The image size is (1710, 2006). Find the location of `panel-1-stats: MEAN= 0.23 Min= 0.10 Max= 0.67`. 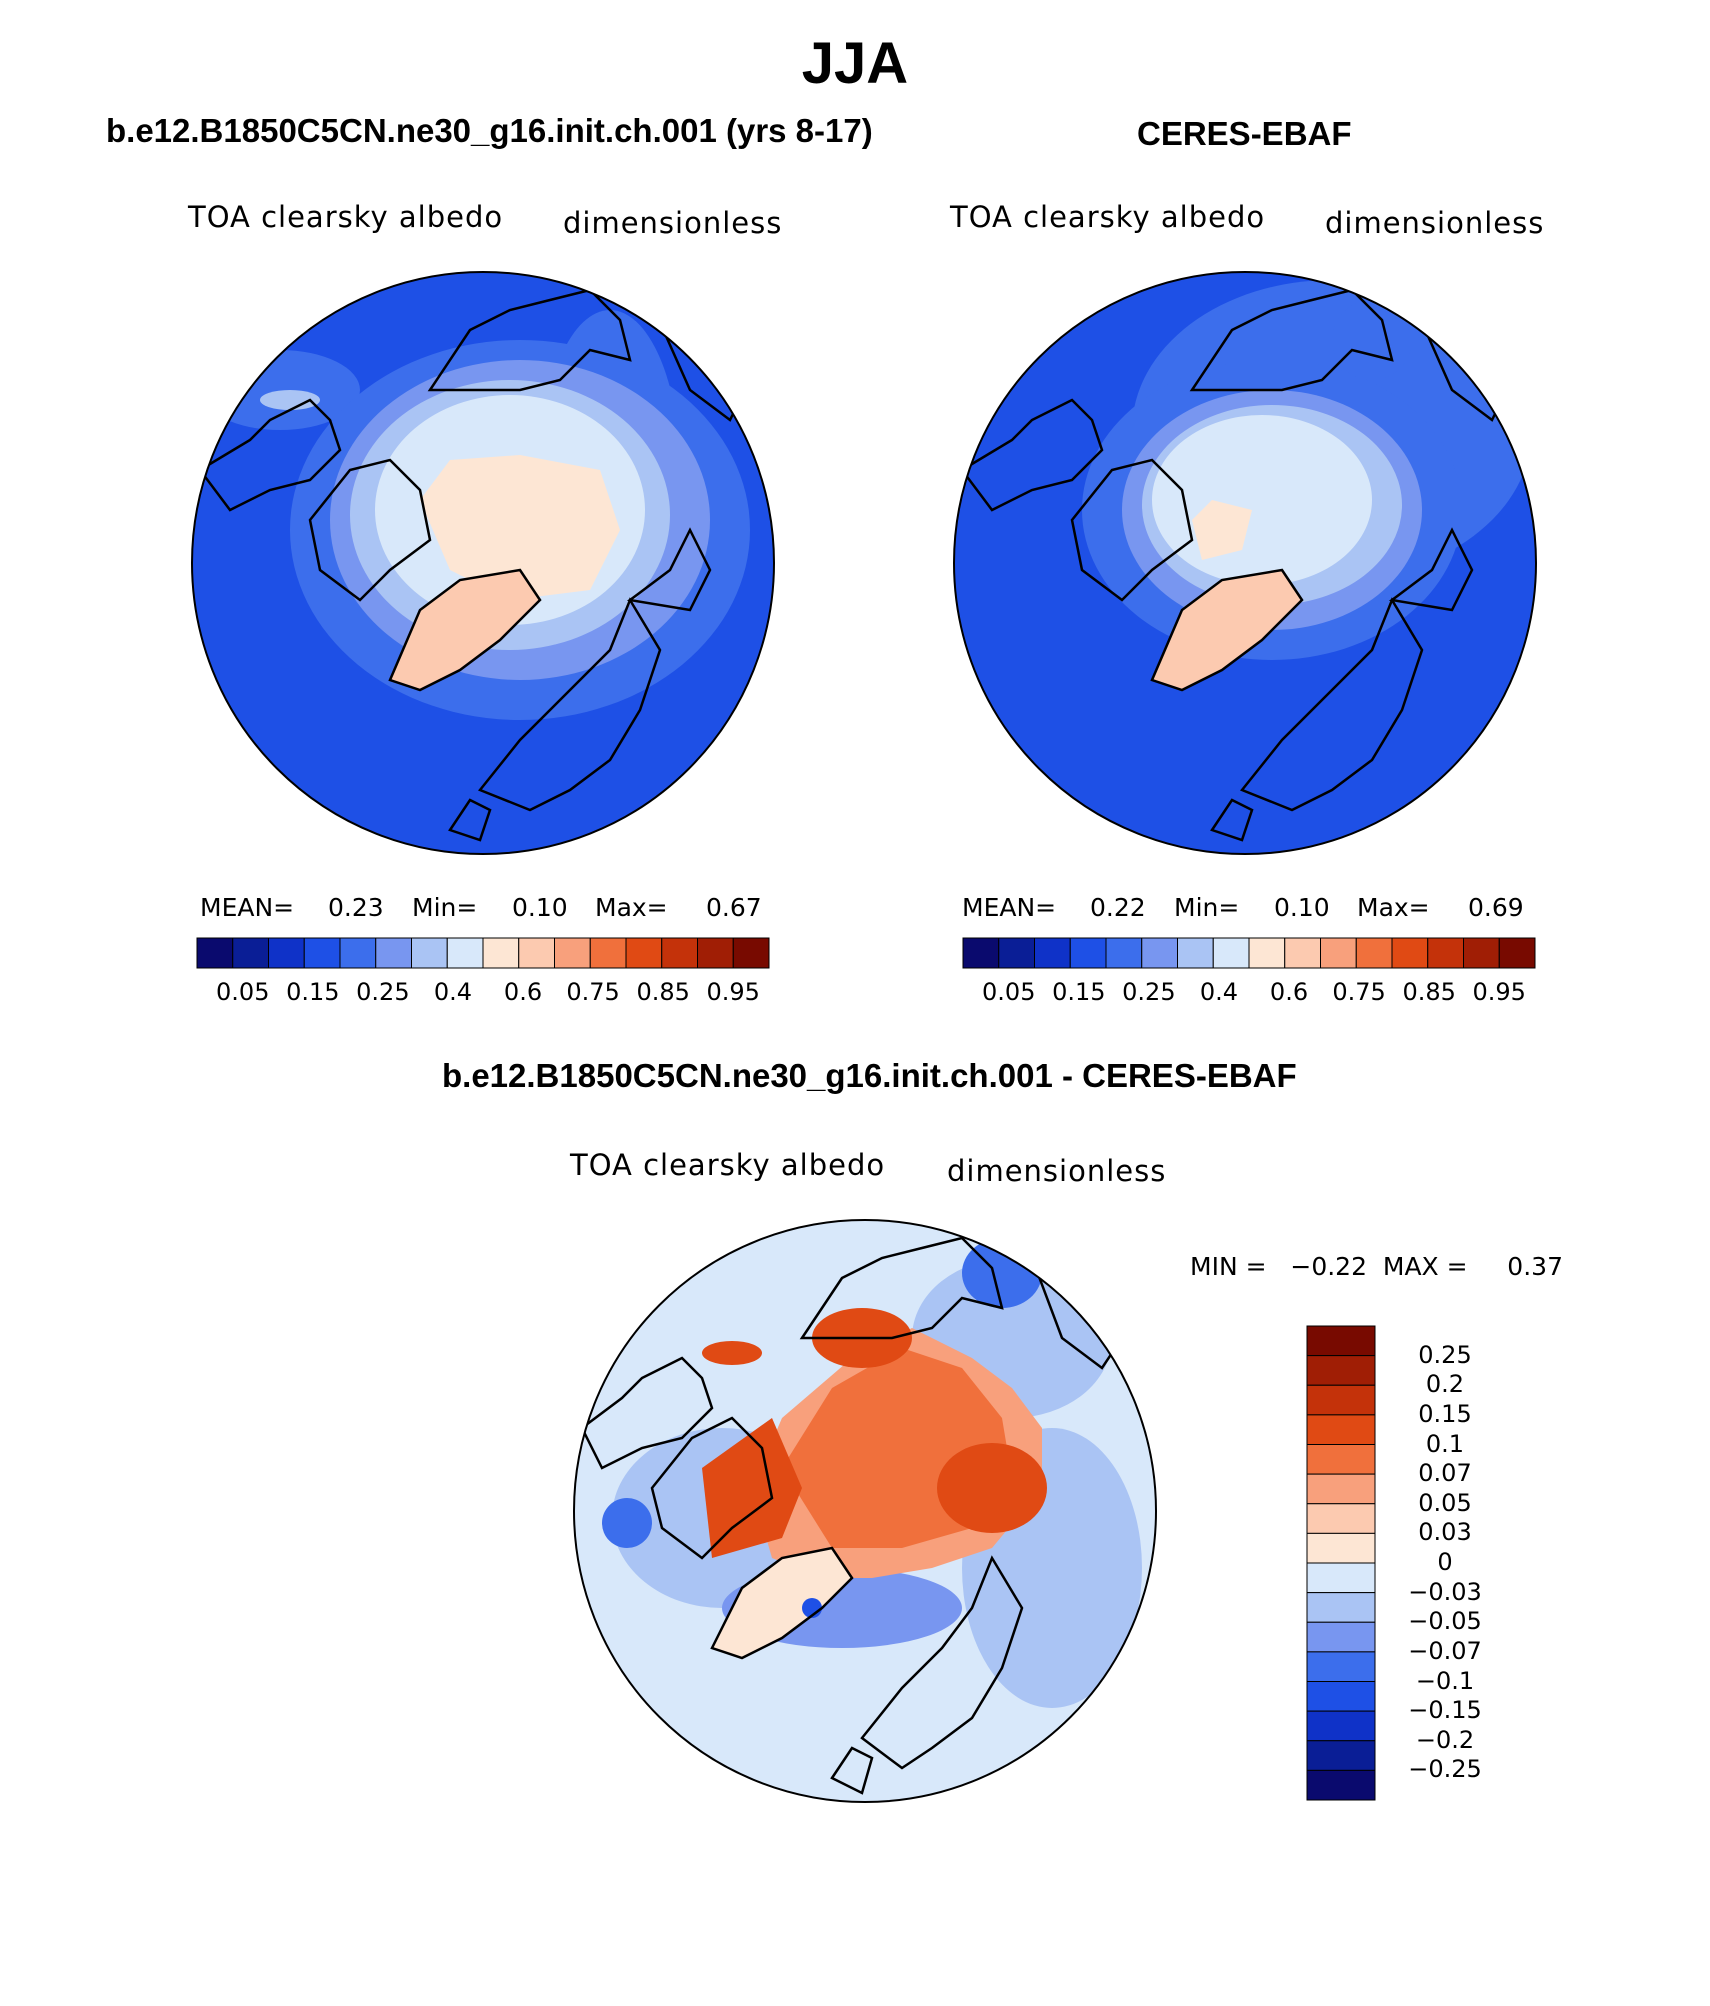

panel-1-stats: MEAN= 0.23 Min= 0.10 Max= 0.67 is located at coordinates (483, 907).